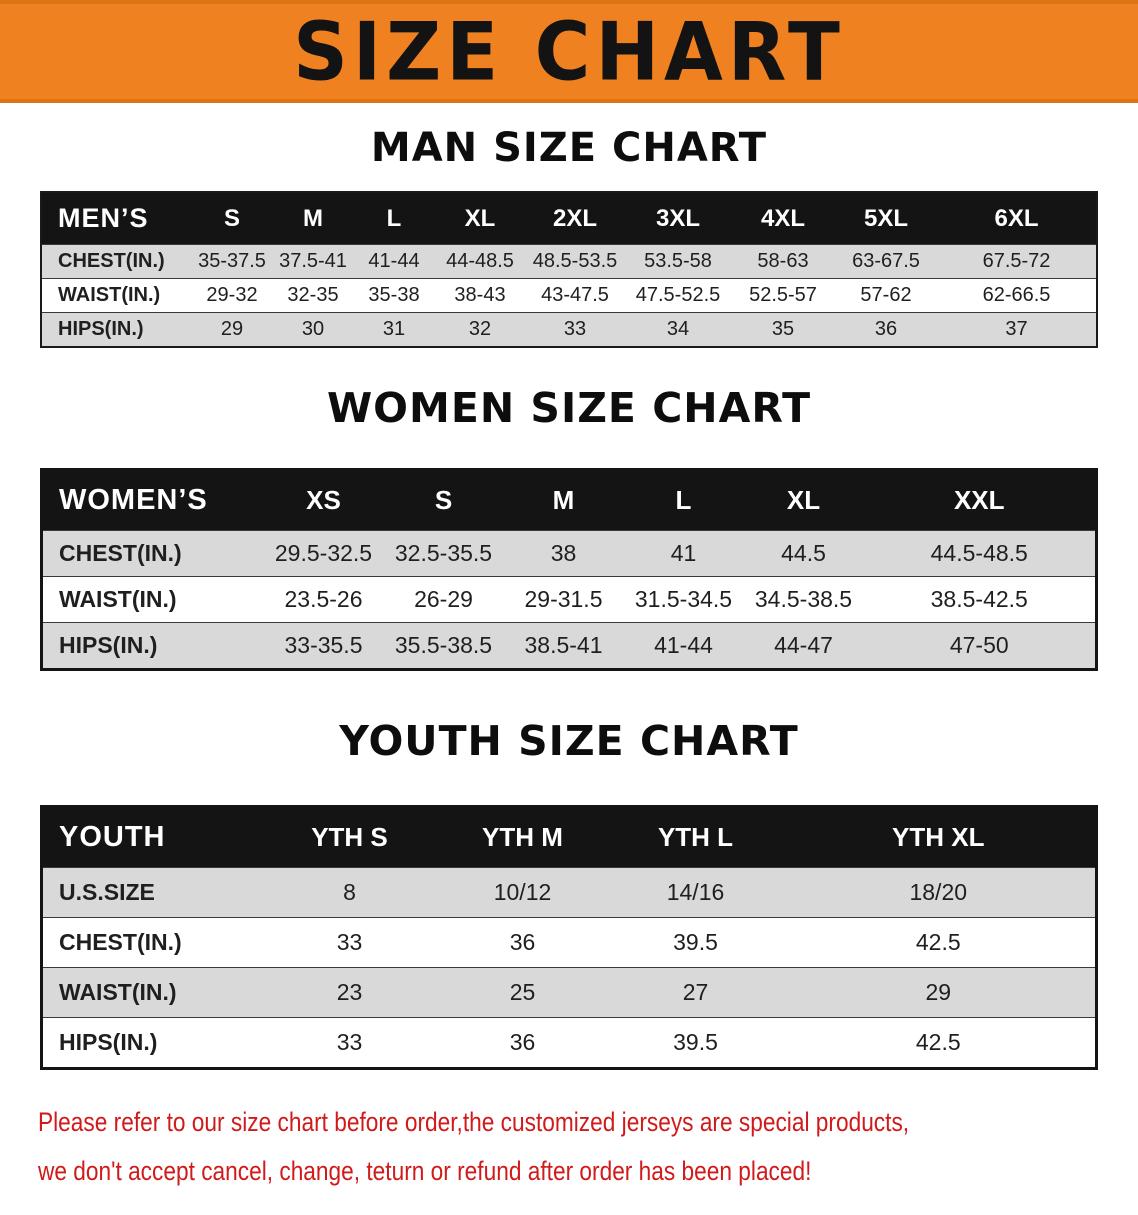 This screenshot has width=1138, height=1215. What do you see at coordinates (678, 261) in the screenshot?
I see `size-value: 53.5-58` at bounding box center [678, 261].